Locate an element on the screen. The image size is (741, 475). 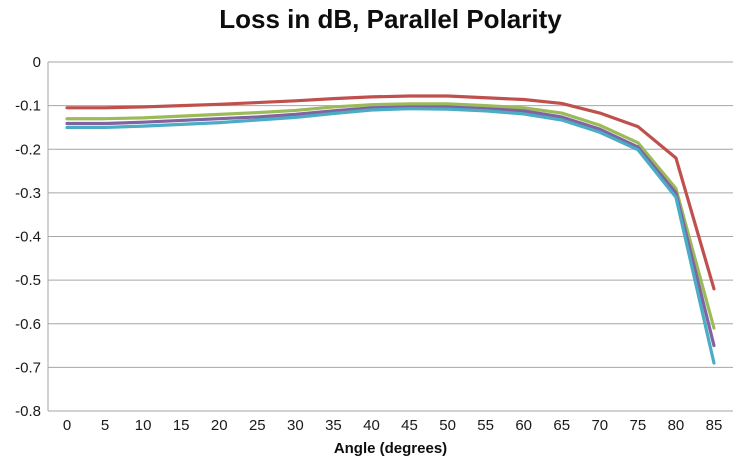
y-tick-label: -0.5 is located at coordinates (28, 280).